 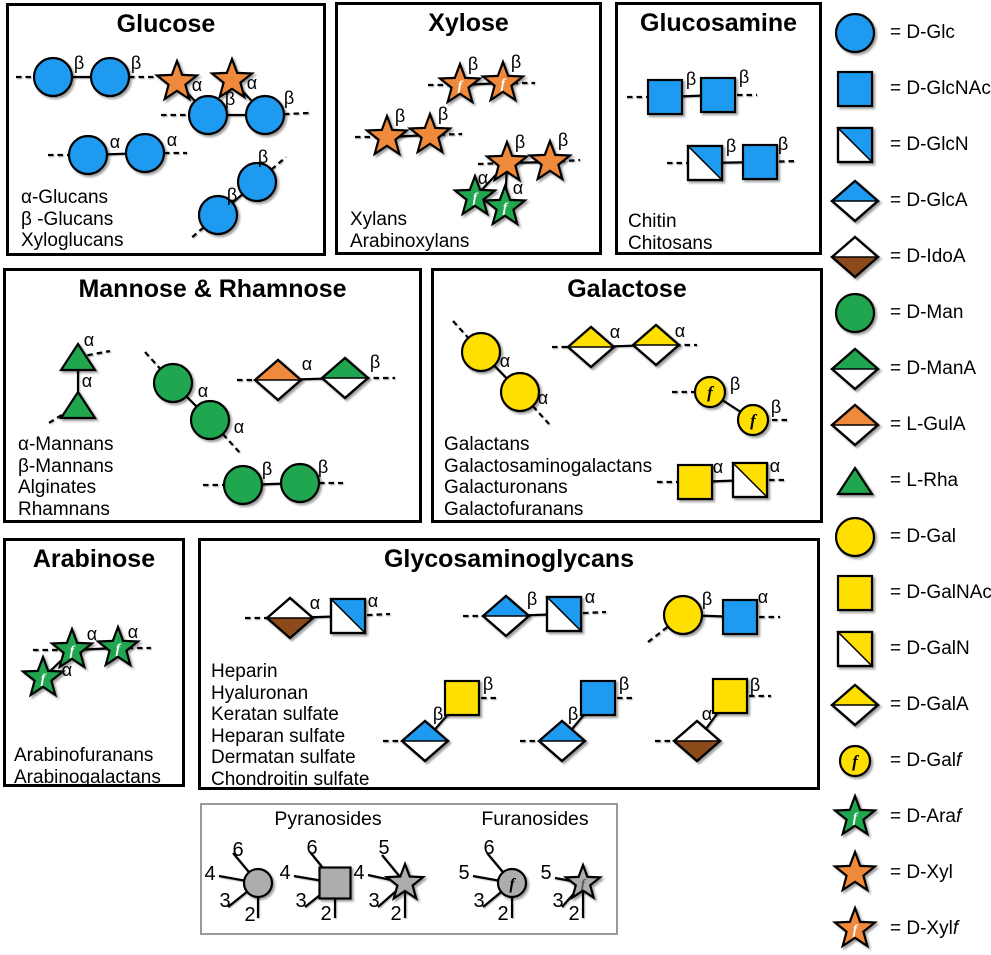 I want to click on polysaccharide-list: Arabinofuranans Arabinogalactans, so click(x=87, y=766).